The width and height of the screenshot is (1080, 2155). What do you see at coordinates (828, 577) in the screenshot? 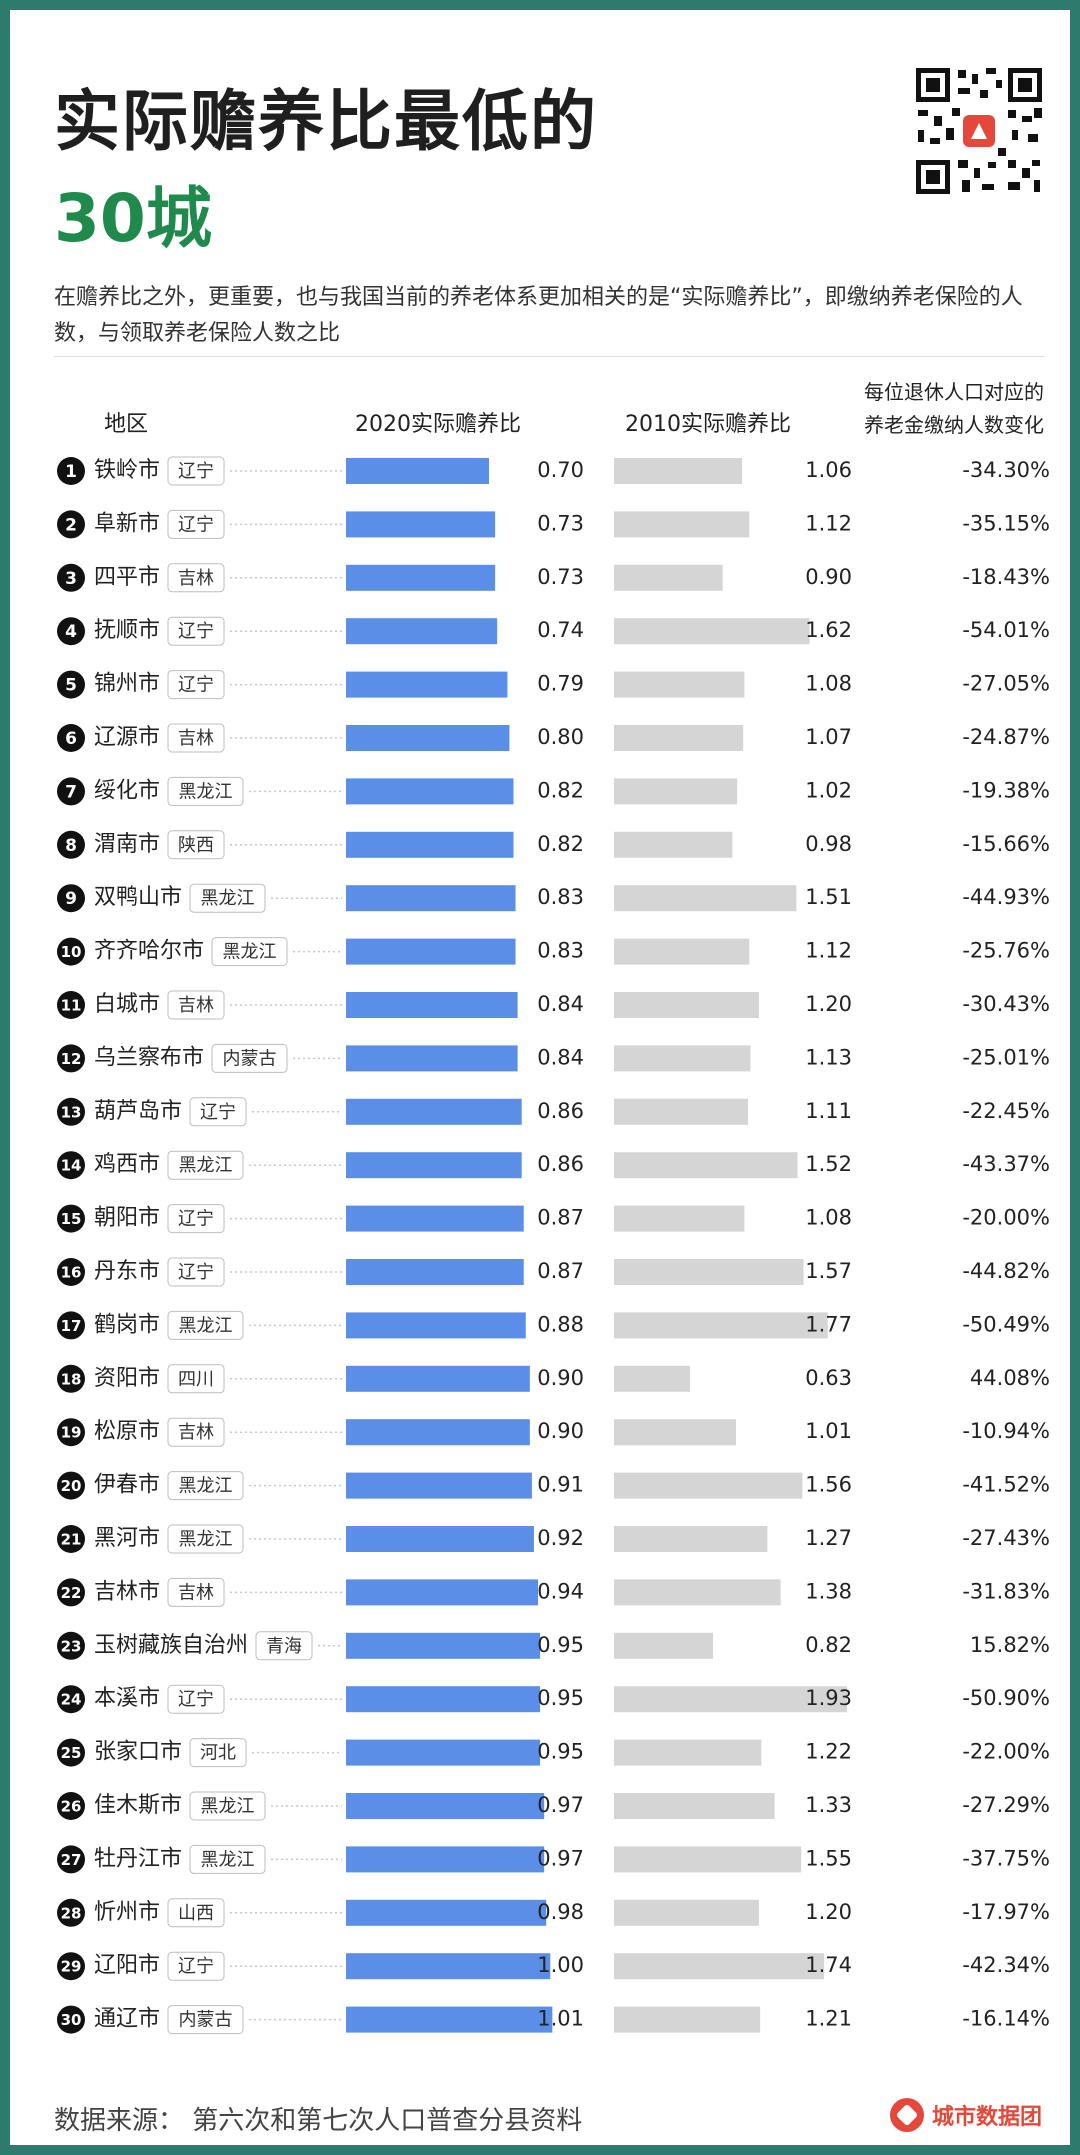
I see `value-2010: 0.90` at bounding box center [828, 577].